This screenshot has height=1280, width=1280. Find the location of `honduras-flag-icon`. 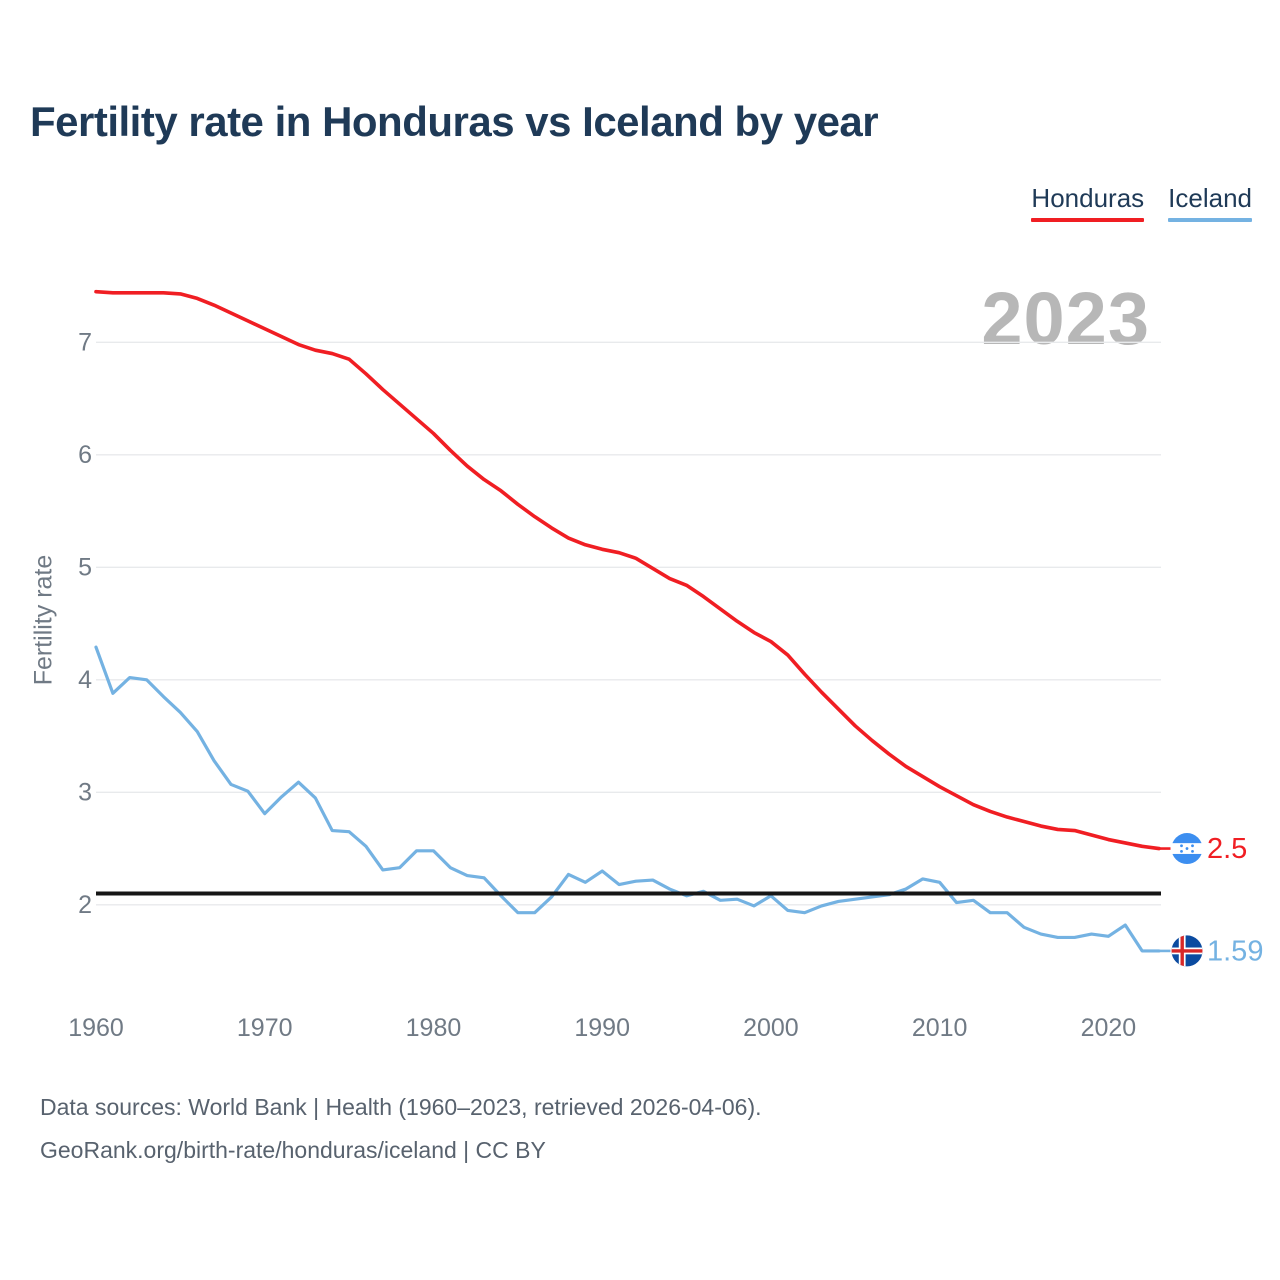

honduras-flag-icon is located at coordinates (1187, 849).